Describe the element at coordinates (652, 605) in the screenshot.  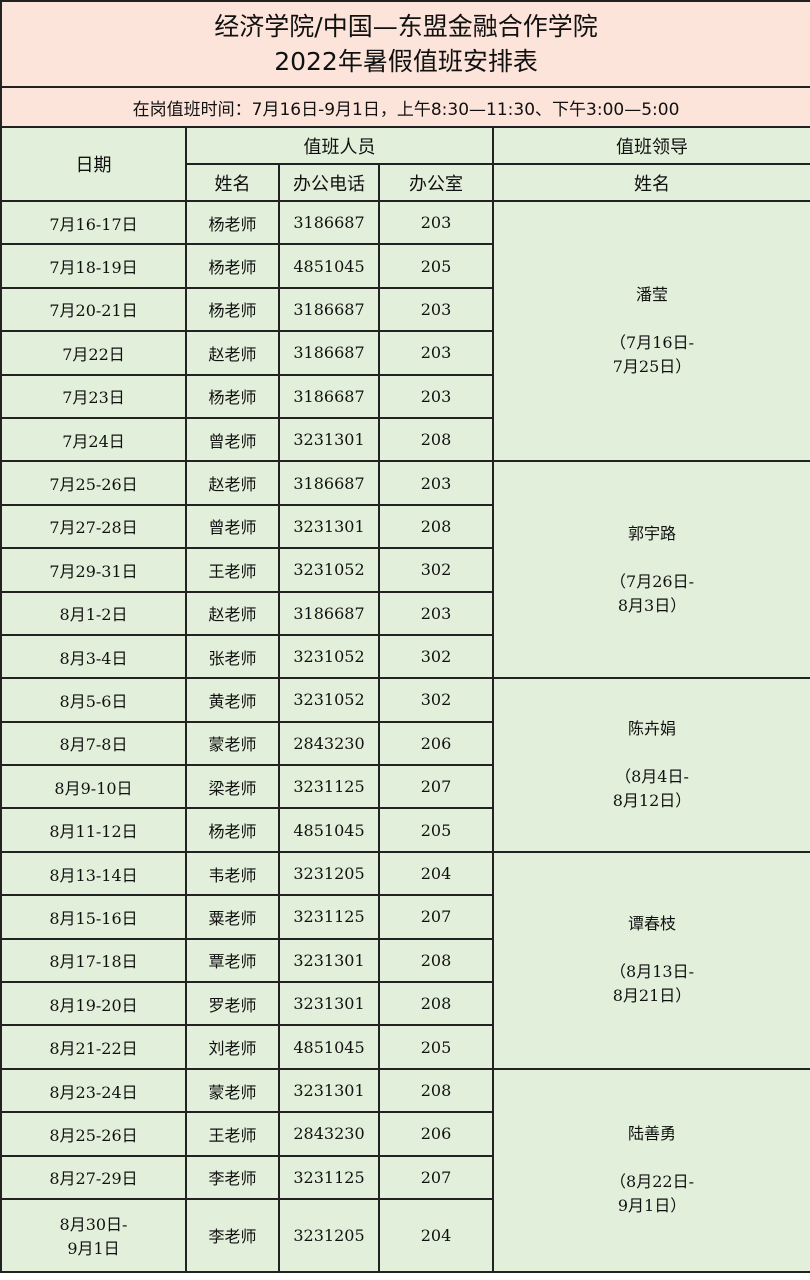
I see `leader-range-end: 8月3日）` at that location.